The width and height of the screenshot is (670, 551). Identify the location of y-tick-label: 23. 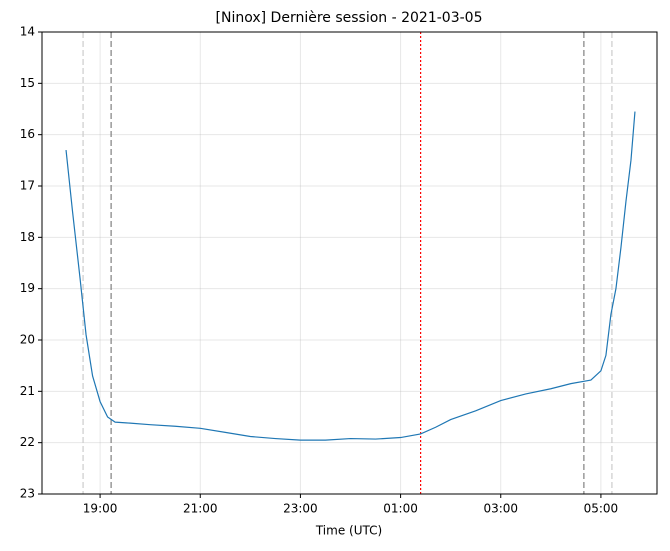
(27, 494).